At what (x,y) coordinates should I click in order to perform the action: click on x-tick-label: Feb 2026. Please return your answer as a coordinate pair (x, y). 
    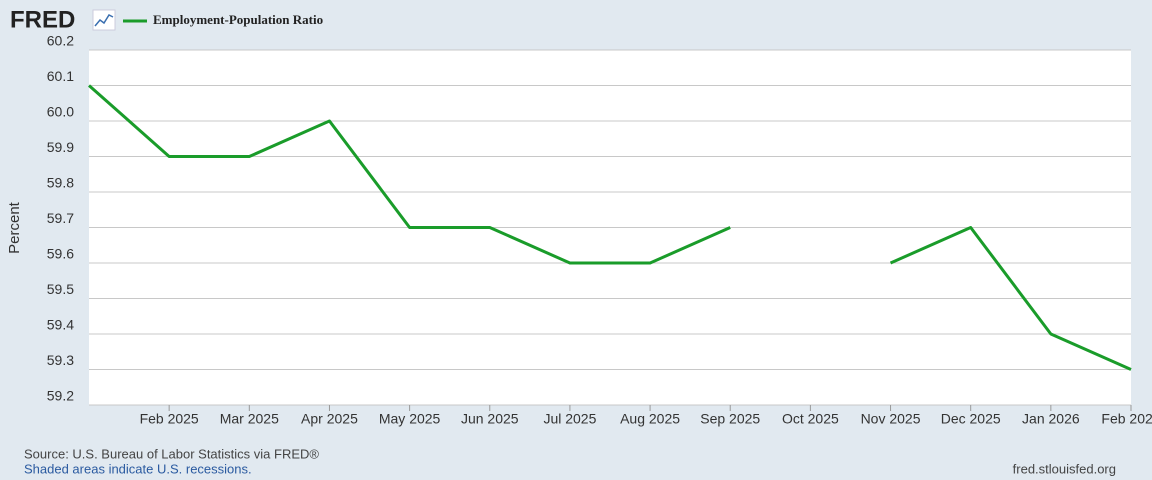
    Looking at the image, I should click on (1126, 419).